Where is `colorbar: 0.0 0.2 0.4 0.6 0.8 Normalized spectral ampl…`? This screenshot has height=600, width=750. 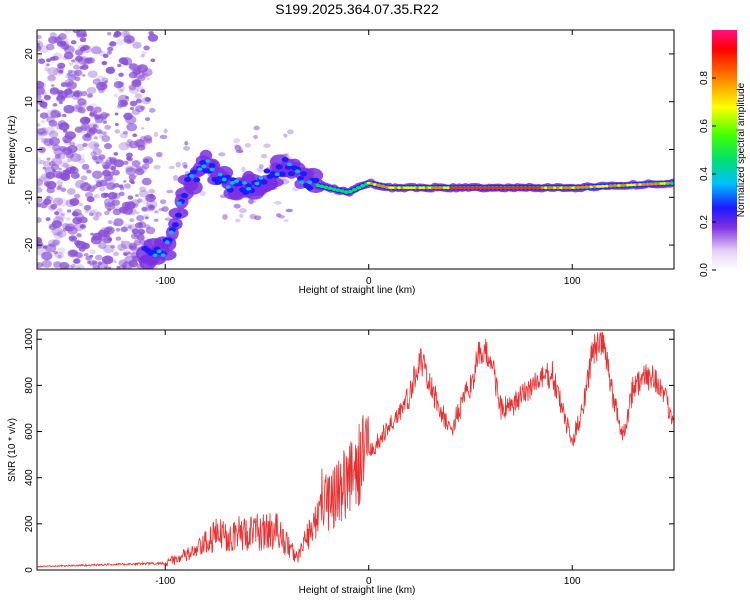 colorbar: 0.0 0.2 0.4 0.6 0.8 Normalized spectral ampl… is located at coordinates (723, 153).